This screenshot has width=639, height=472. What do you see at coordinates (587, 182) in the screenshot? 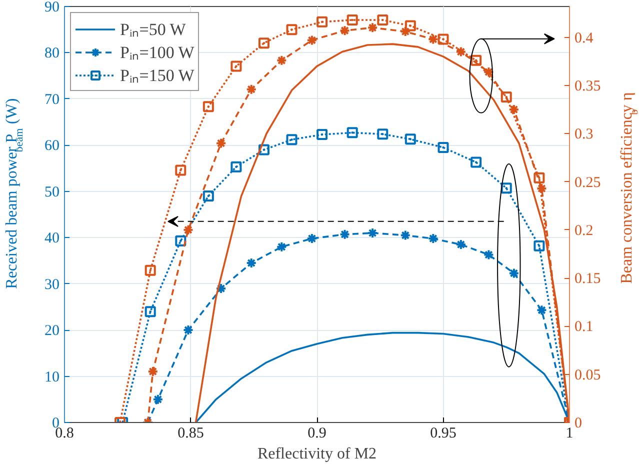
I see `y2-tick-label: 0.25` at bounding box center [587, 182].